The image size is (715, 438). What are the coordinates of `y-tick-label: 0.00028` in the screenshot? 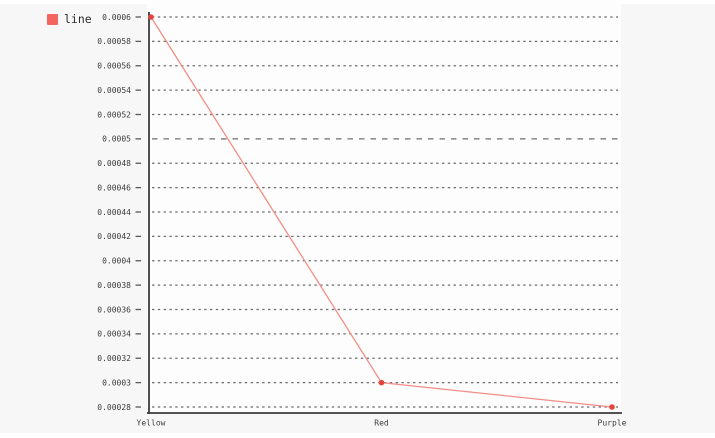 It's located at (114, 407).